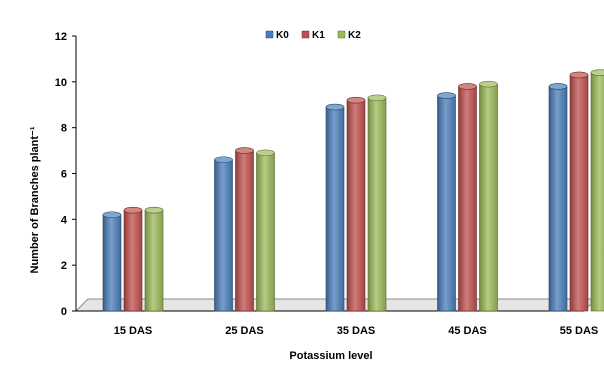 The height and width of the screenshot is (374, 604). What do you see at coordinates (305, 34) in the screenshot?
I see `legend-swatch-k1` at bounding box center [305, 34].